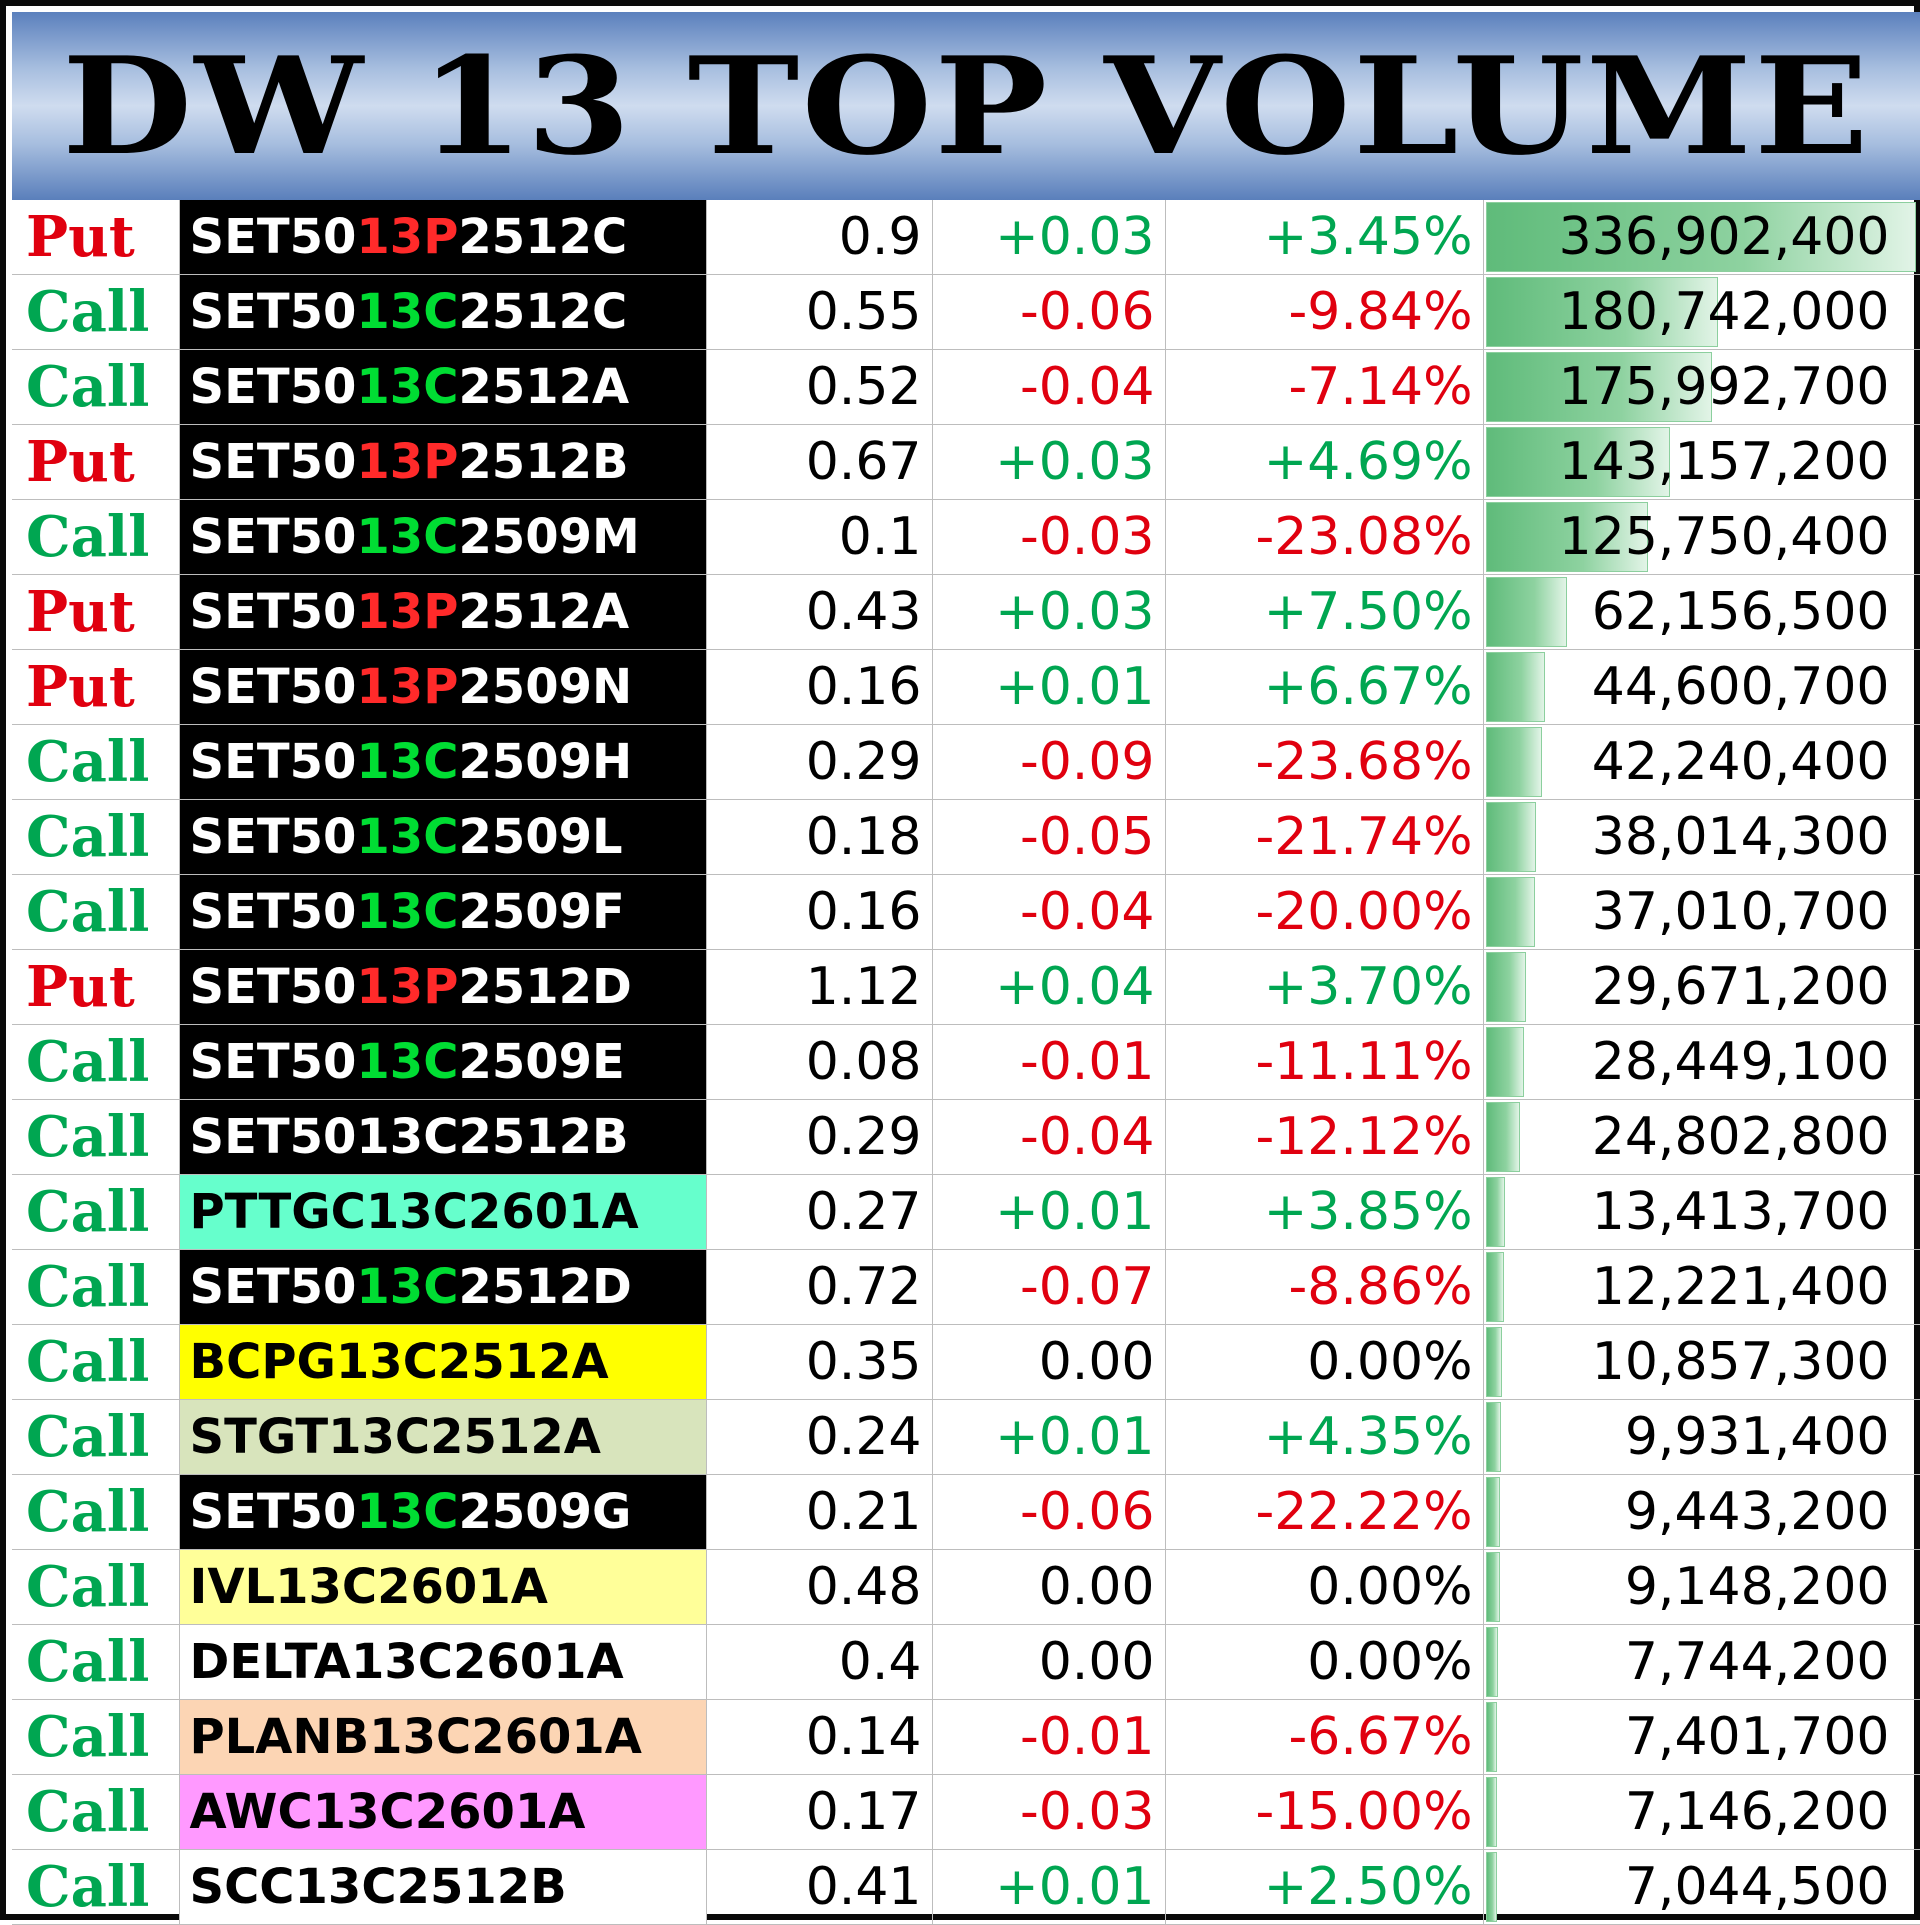 Image resolution: width=1920 pixels, height=1925 pixels. What do you see at coordinates (819, 612) in the screenshot?
I see `last-price: 0.43` at bounding box center [819, 612].